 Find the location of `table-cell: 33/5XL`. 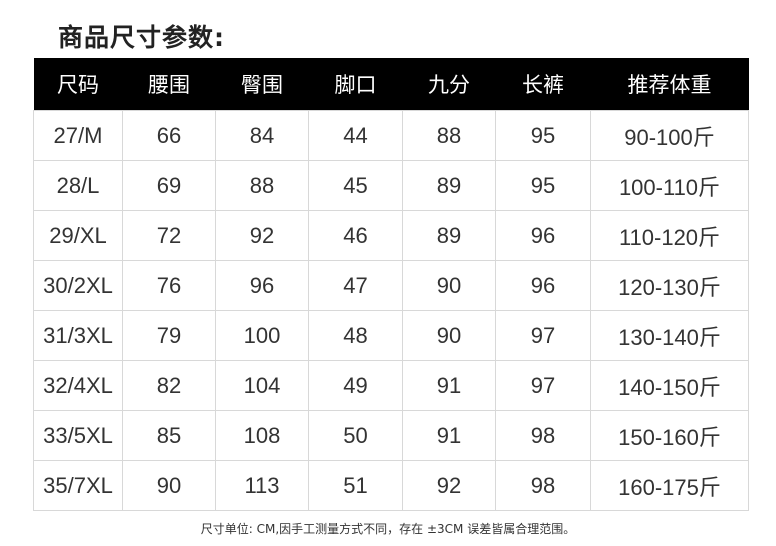

table-cell: 33/5XL is located at coordinates (78, 435).